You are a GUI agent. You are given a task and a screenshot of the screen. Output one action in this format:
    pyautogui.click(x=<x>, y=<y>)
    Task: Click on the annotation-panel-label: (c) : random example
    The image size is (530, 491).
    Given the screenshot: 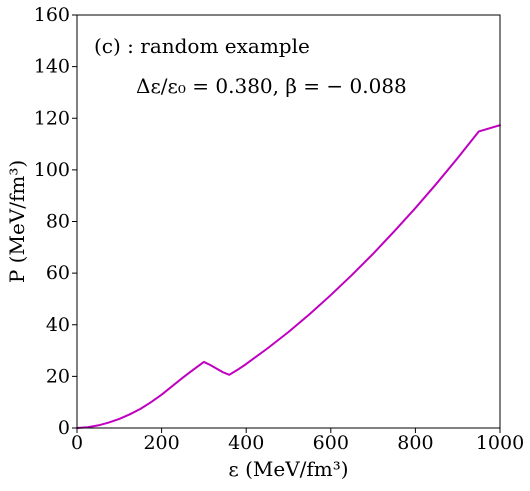 What is the action you would take?
    pyautogui.click(x=202, y=46)
    